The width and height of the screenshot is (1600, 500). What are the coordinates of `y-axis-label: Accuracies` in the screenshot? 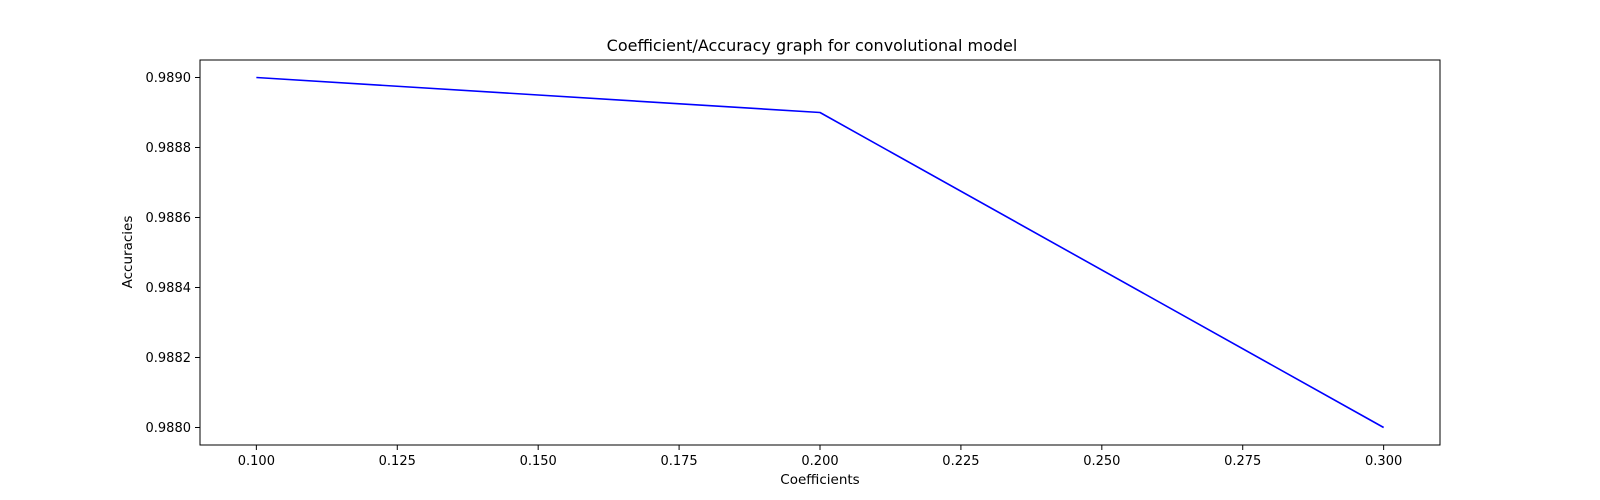 It's located at (128, 252).